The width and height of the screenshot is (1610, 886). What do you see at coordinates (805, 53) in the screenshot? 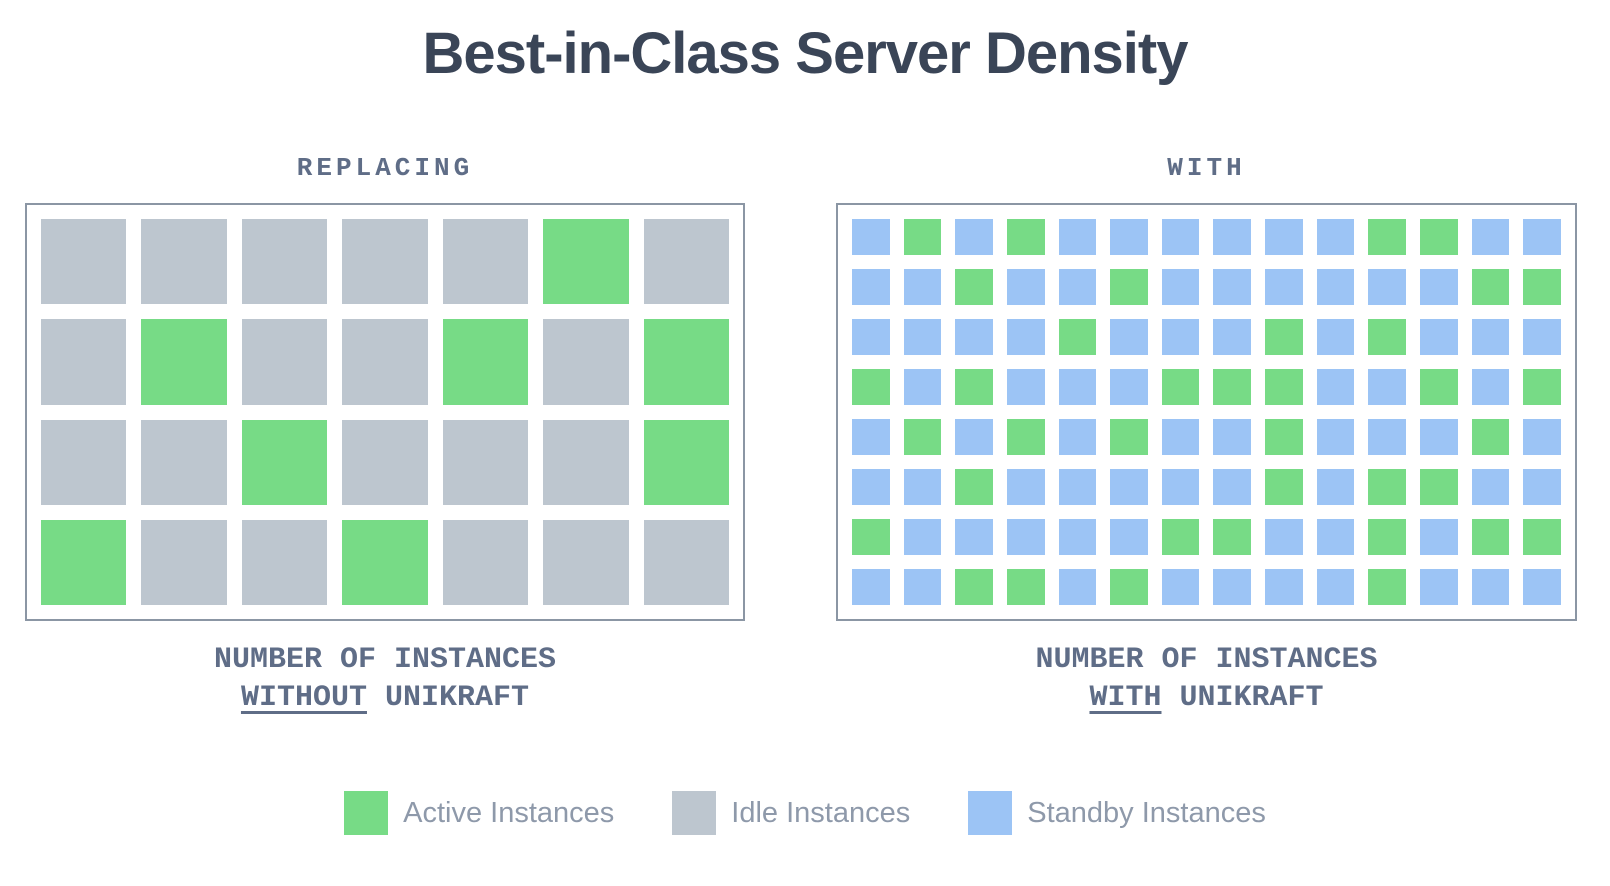
I see `page-title: Best-in-Class Server Density` at bounding box center [805, 53].